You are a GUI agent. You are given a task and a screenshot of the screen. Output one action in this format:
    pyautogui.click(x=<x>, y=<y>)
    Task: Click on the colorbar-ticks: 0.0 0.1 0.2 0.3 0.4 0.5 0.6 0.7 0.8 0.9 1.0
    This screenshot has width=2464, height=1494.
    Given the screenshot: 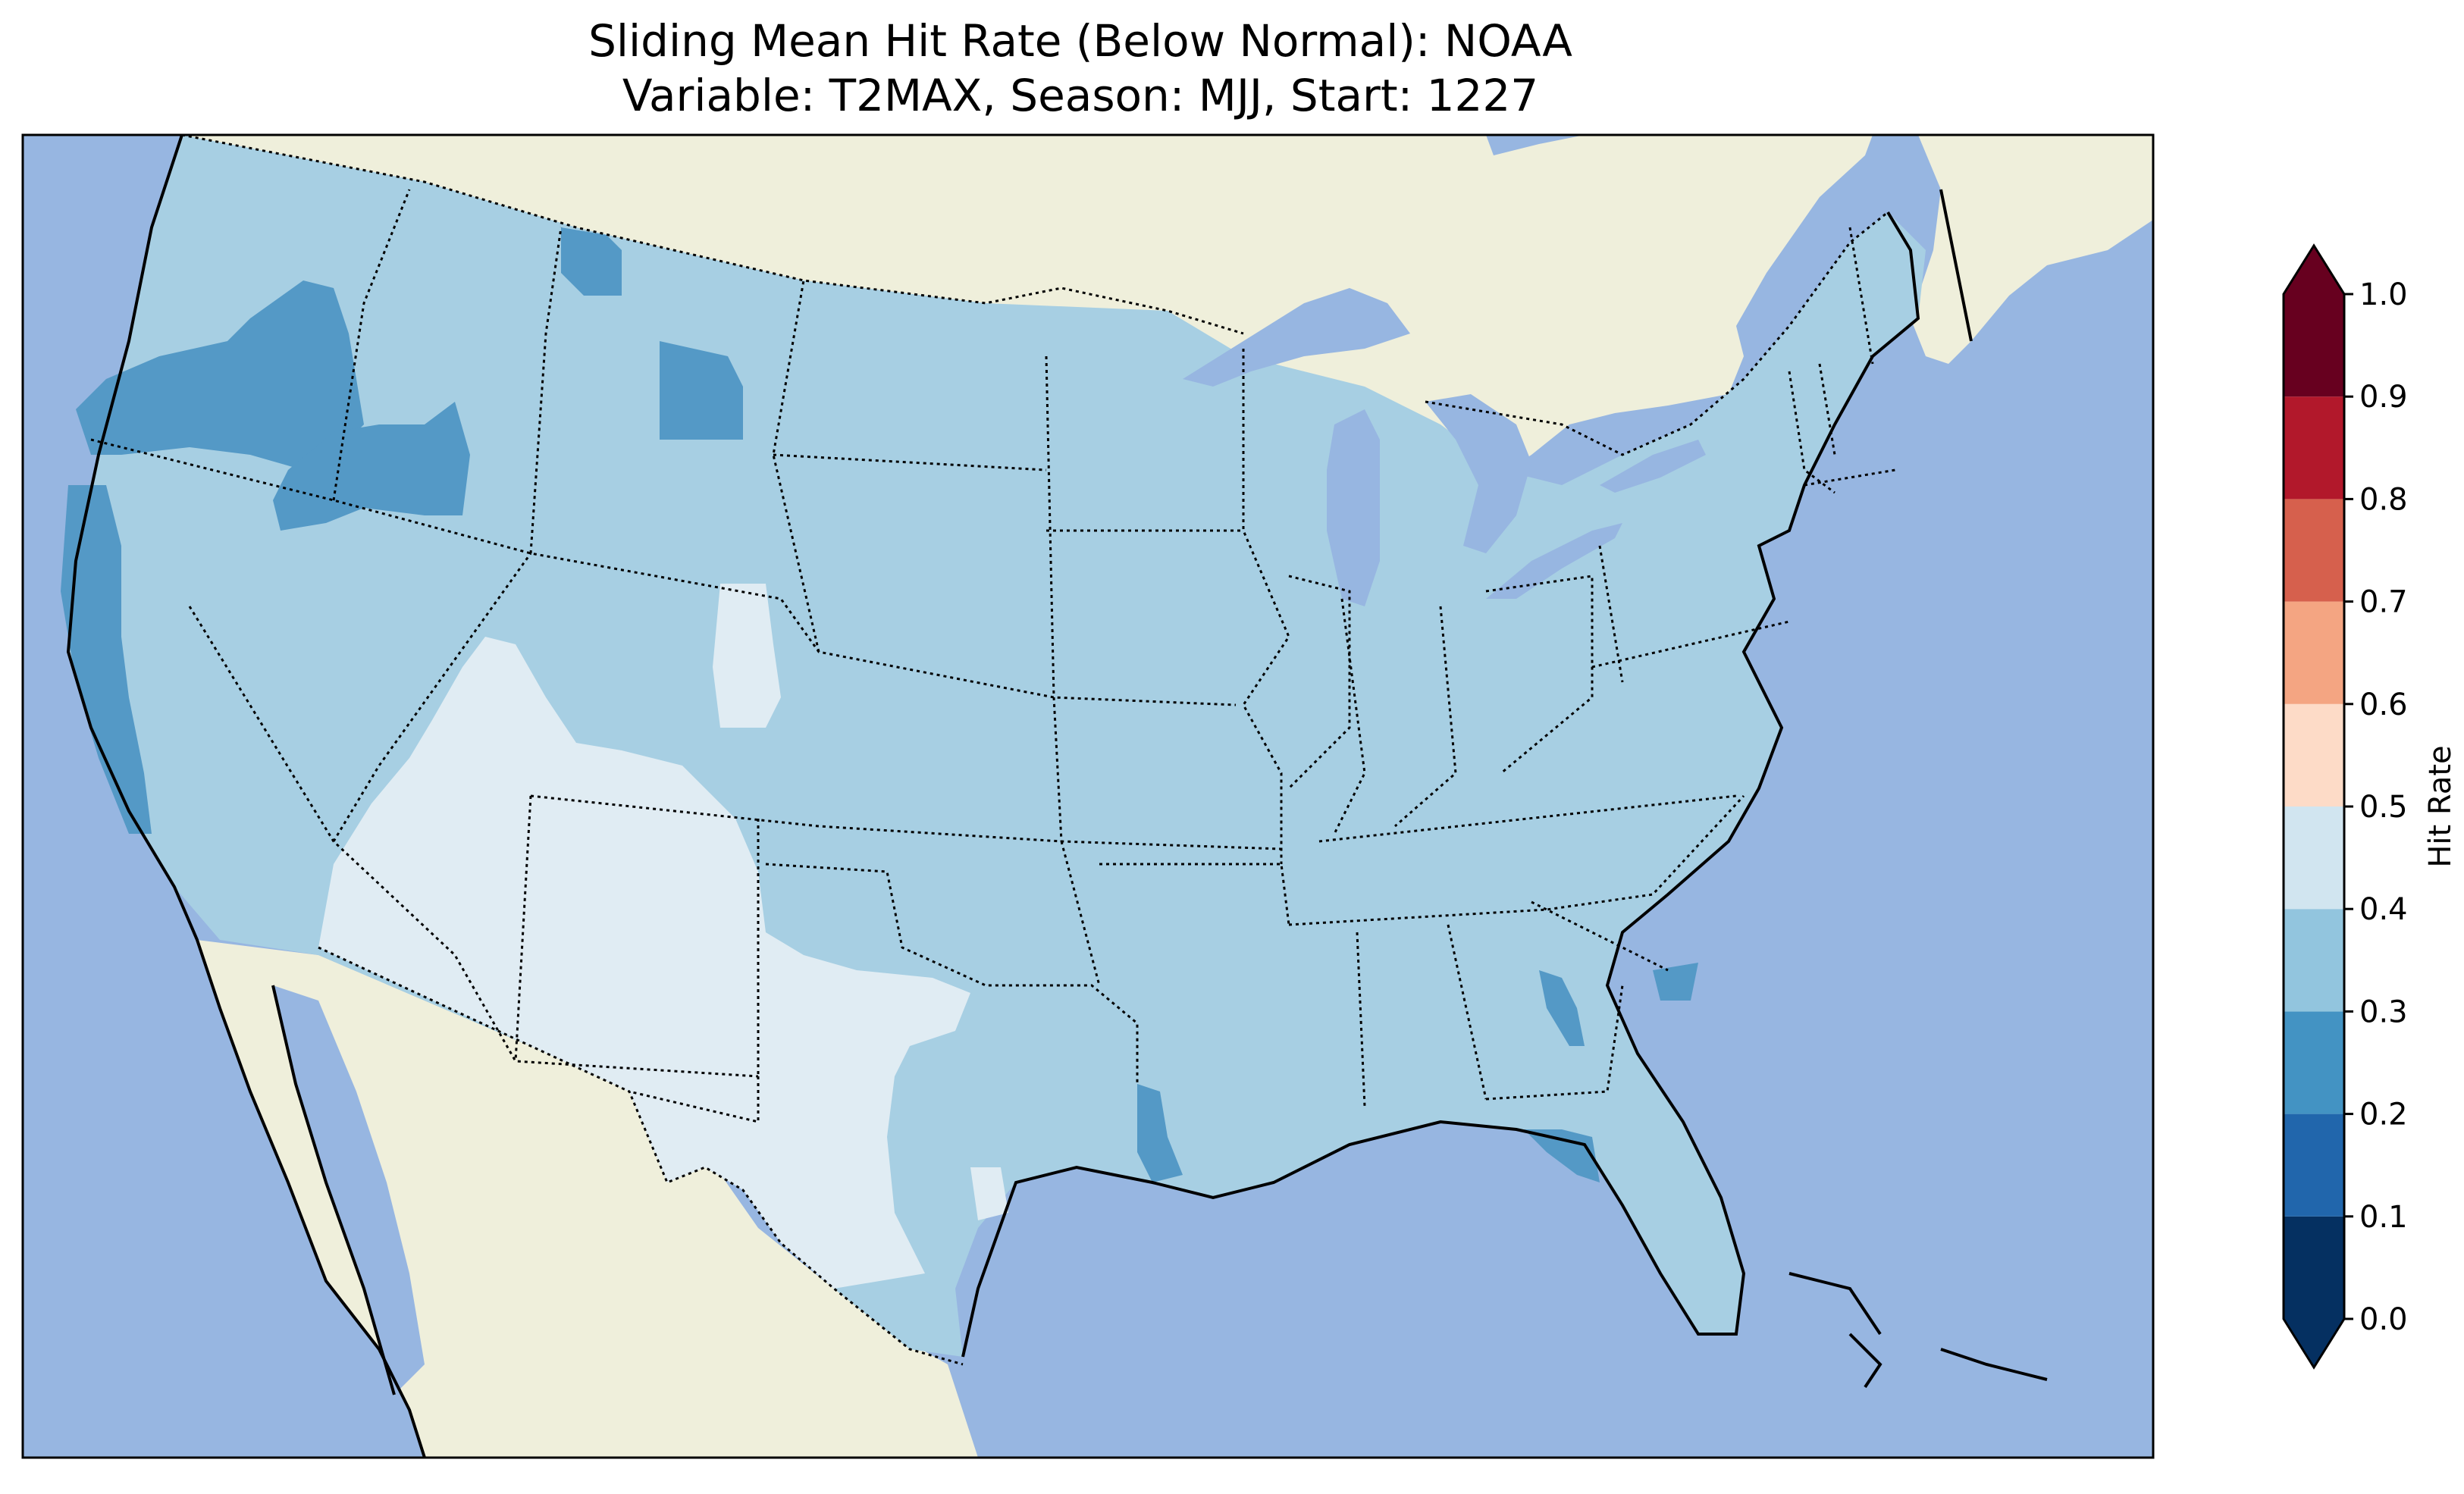 What is the action you would take?
    pyautogui.click(x=2376, y=807)
    